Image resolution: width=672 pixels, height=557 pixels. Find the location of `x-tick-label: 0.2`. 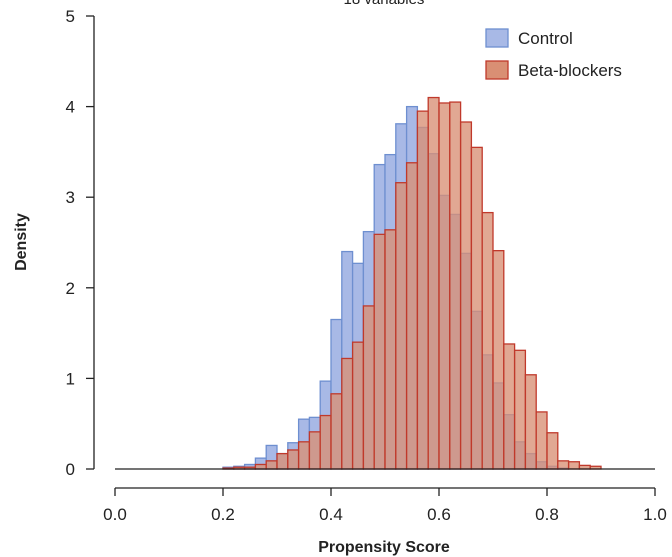

x-tick-label: 0.2 is located at coordinates (223, 514).